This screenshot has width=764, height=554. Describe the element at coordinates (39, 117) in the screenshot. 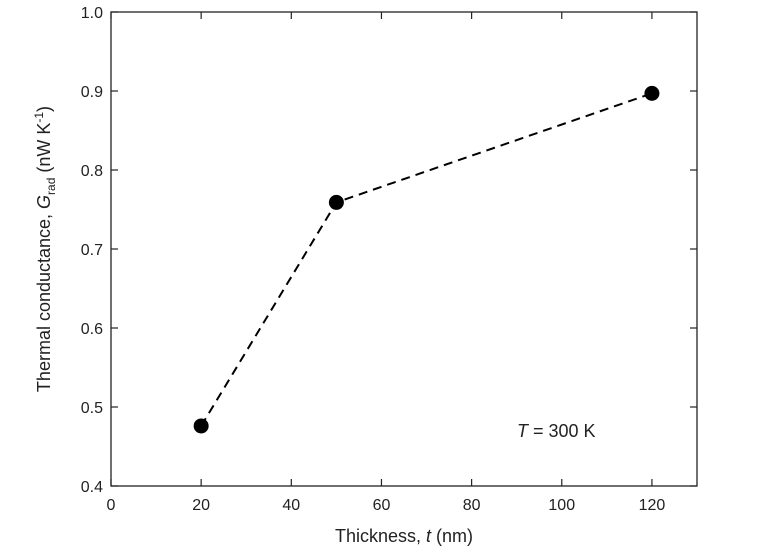

I see `y-axis-title-superscript: -1` at that location.